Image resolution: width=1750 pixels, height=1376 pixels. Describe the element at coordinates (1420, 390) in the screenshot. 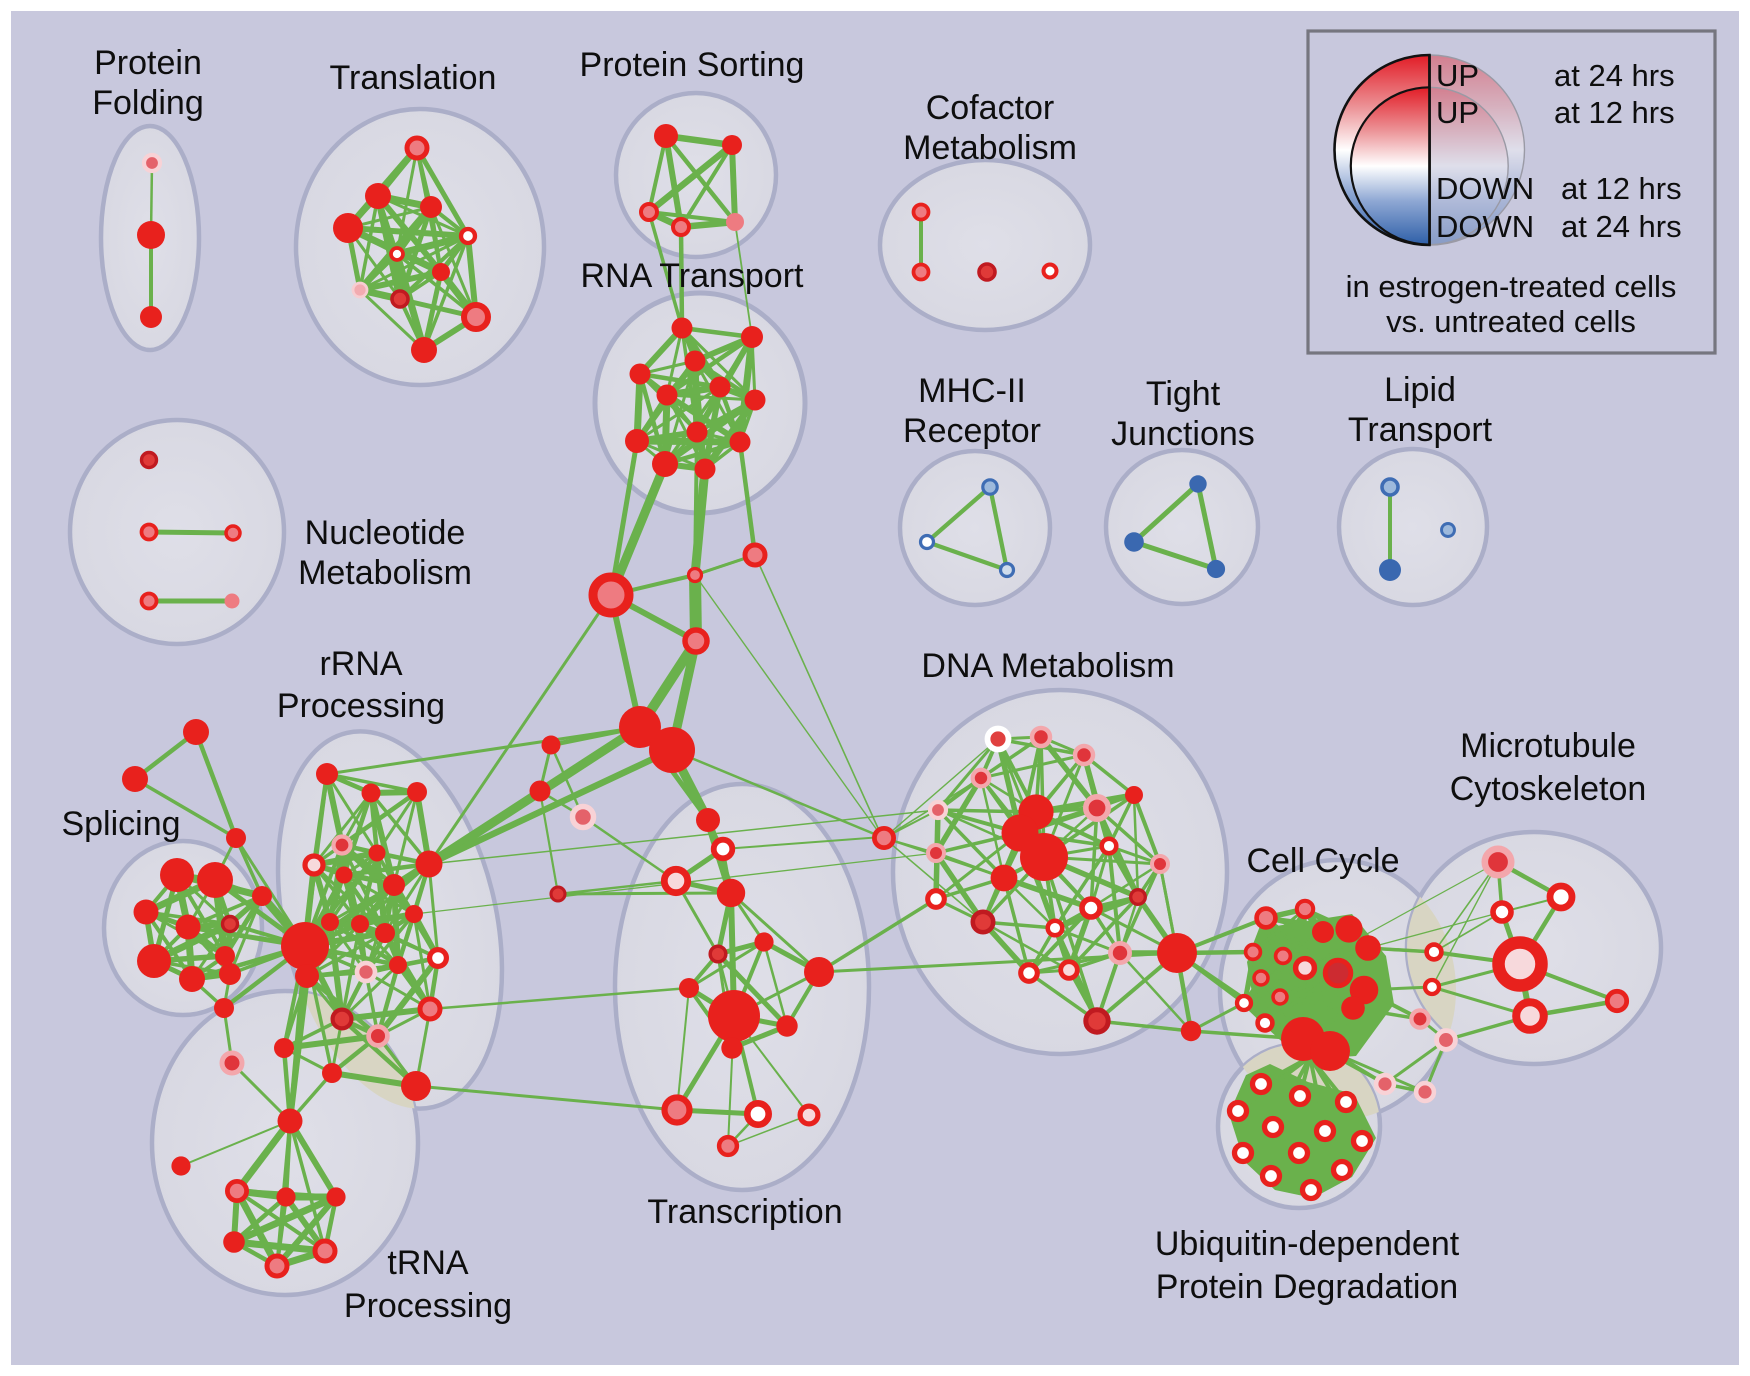

I see `svg-text: Lipid` at that location.